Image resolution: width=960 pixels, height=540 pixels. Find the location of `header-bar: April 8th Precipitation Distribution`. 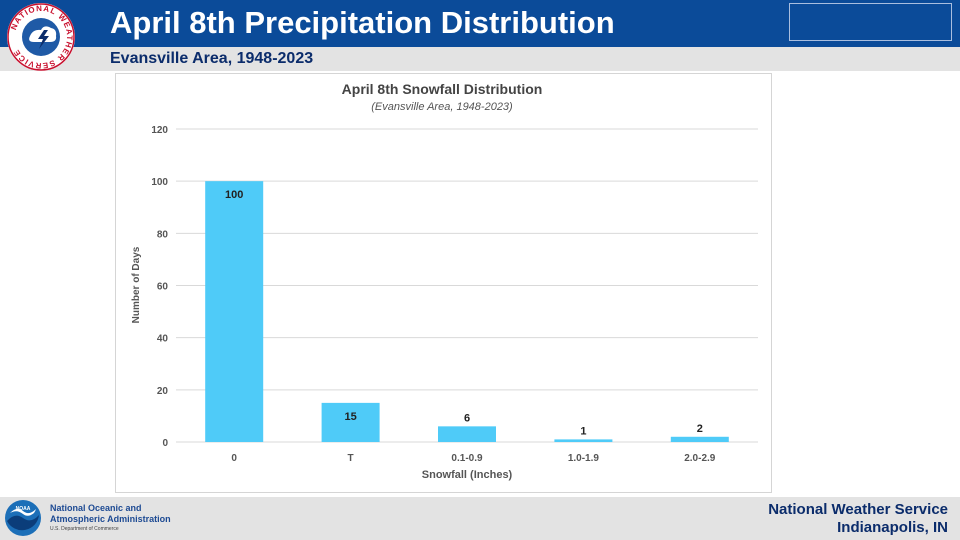

header-bar: April 8th Precipitation Distribution is located at coordinates (480, 23).